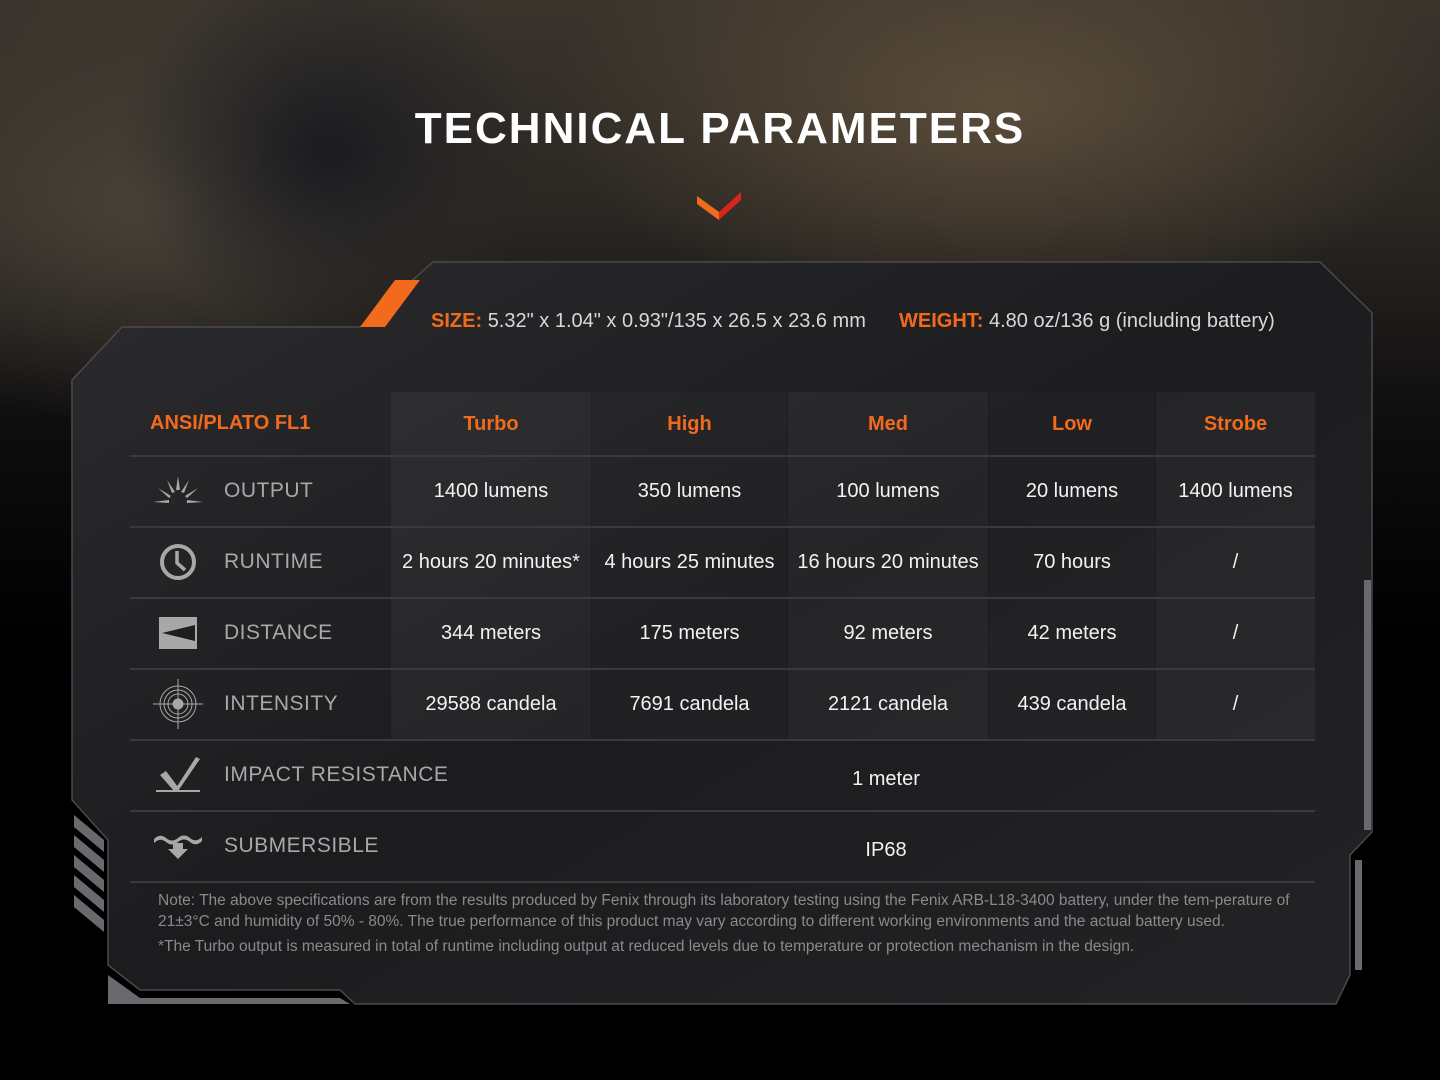 The width and height of the screenshot is (1440, 1080). I want to click on header-high: High, so click(689, 423).